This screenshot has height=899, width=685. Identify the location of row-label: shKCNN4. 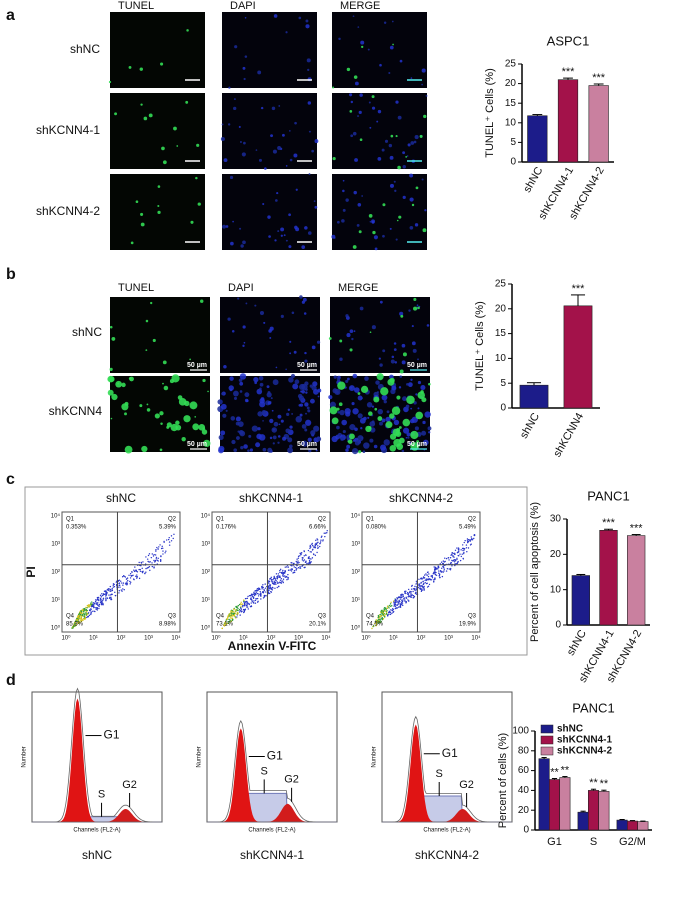
(76, 411).